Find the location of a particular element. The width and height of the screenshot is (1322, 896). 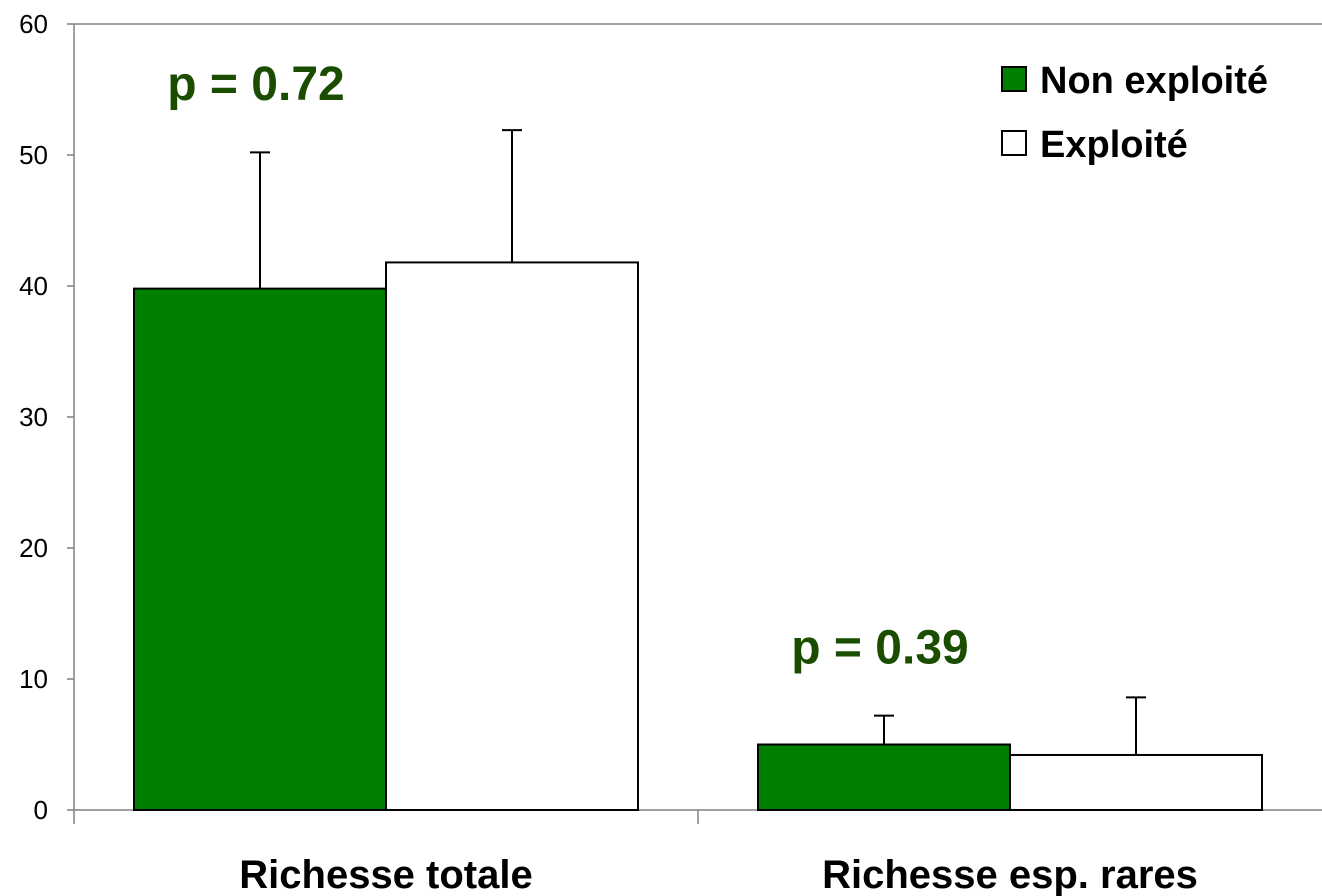

category-label: Richesse esp. rares is located at coordinates (1010, 874).